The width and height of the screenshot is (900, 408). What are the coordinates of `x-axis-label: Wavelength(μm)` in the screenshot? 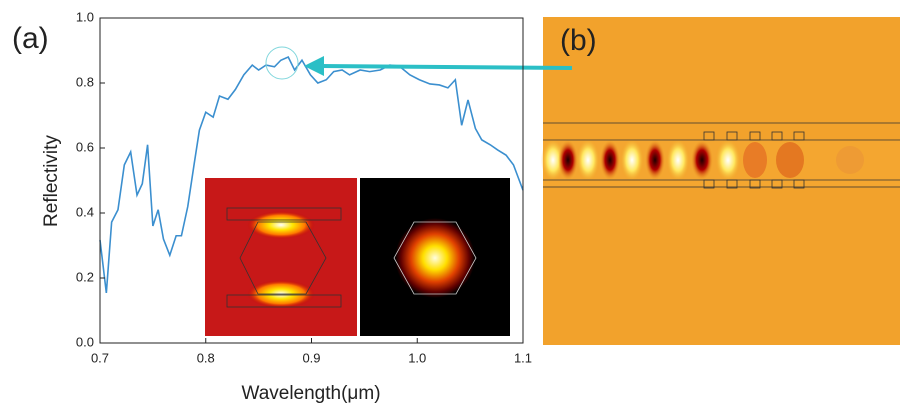 It's located at (310, 393).